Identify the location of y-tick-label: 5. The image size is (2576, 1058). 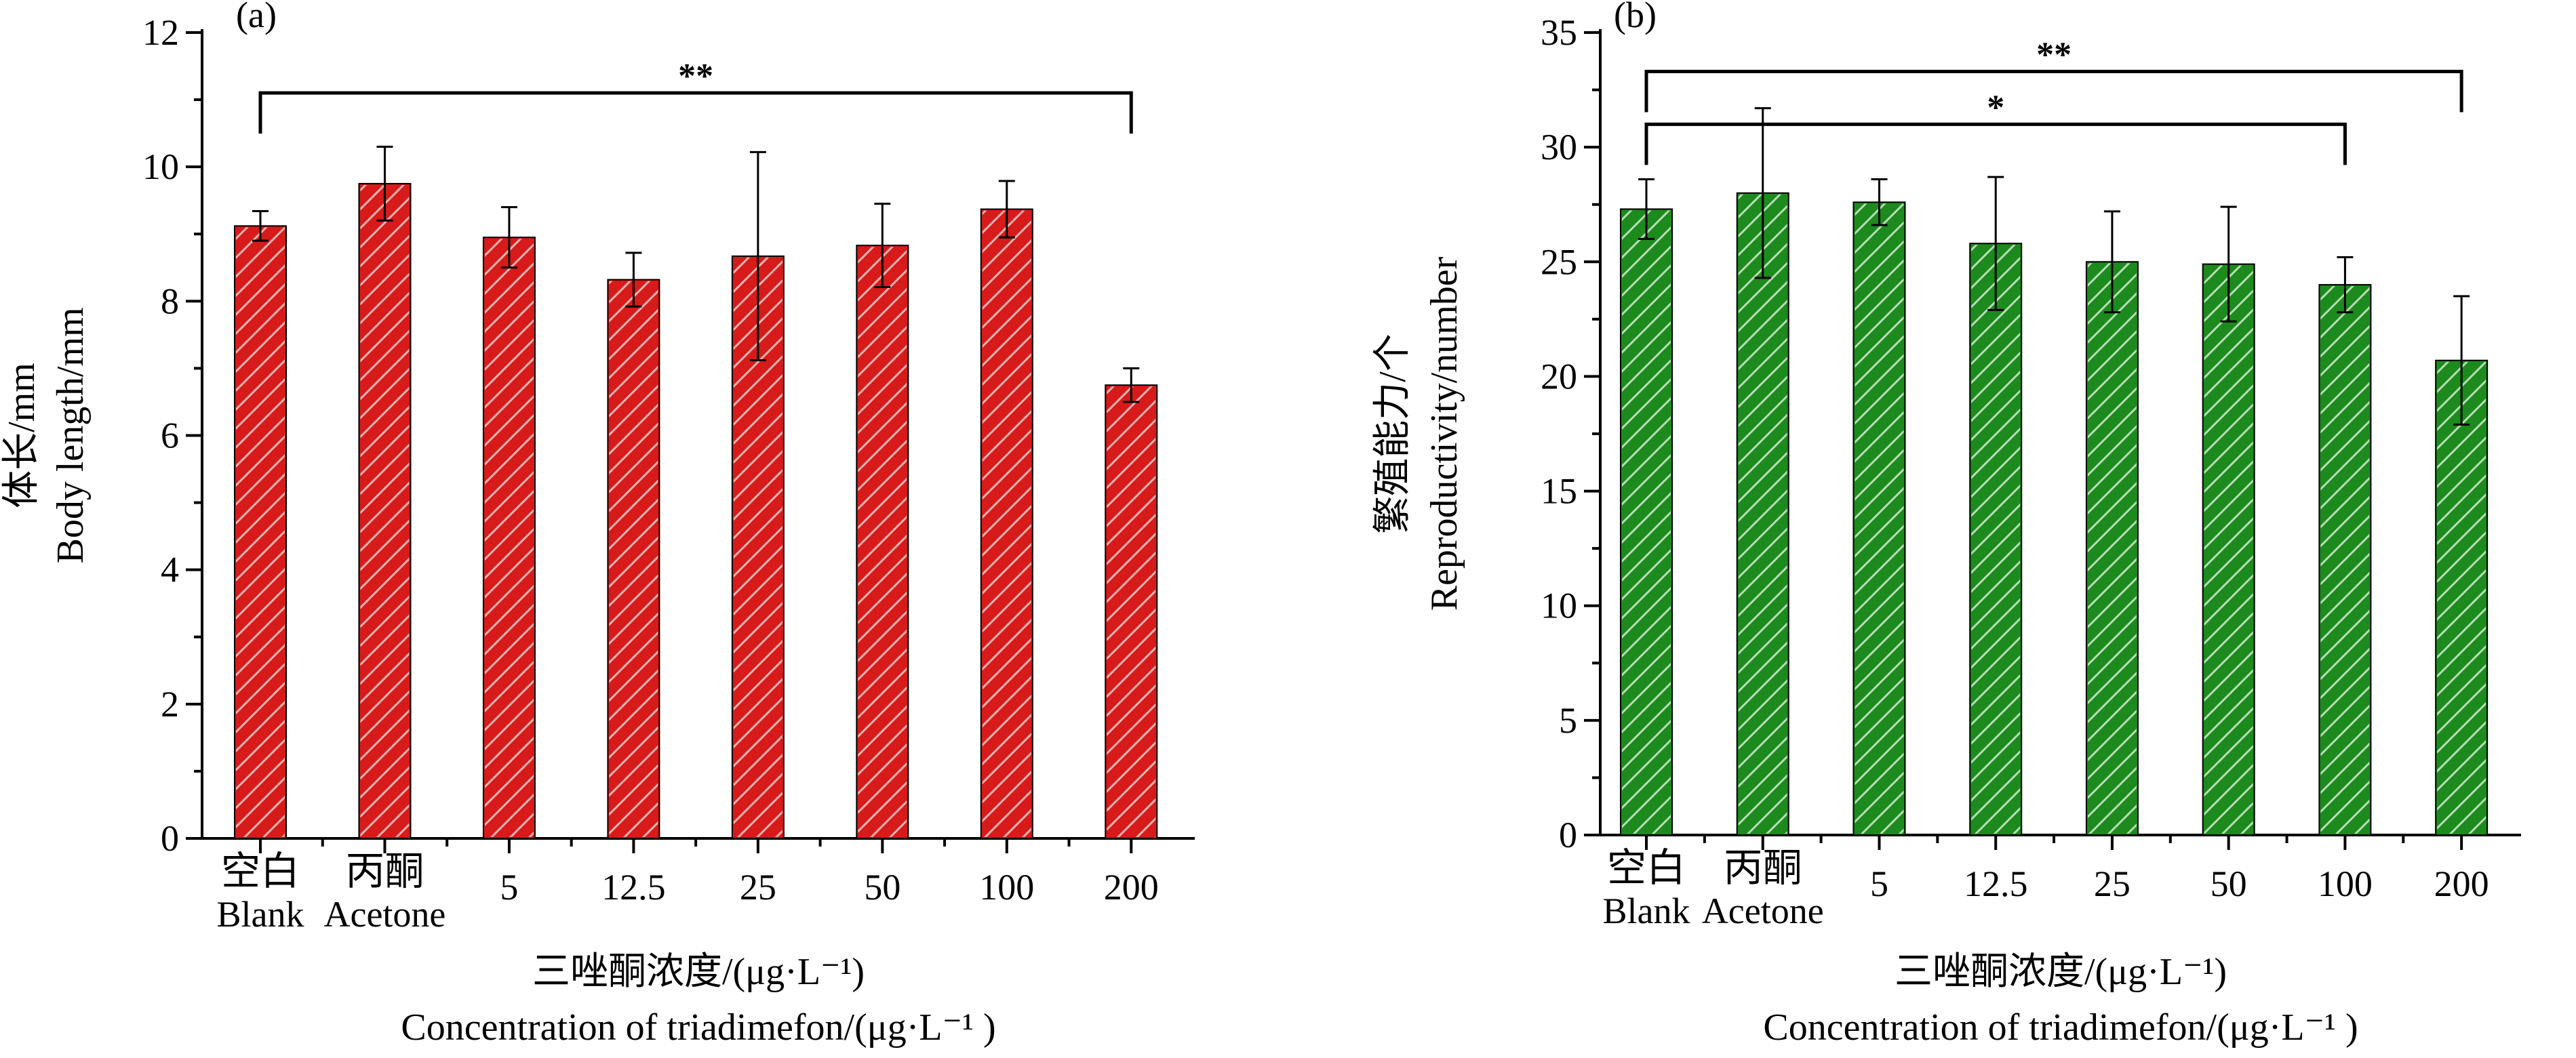
(1568, 720).